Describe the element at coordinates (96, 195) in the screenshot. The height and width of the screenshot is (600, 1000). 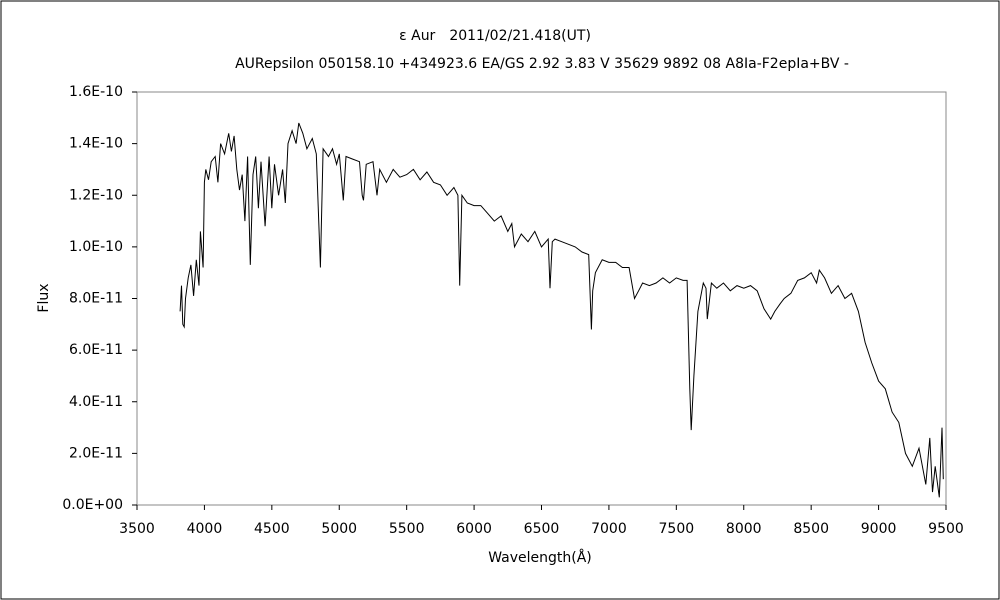
I see `y-tick-label: 1.2E-10` at that location.